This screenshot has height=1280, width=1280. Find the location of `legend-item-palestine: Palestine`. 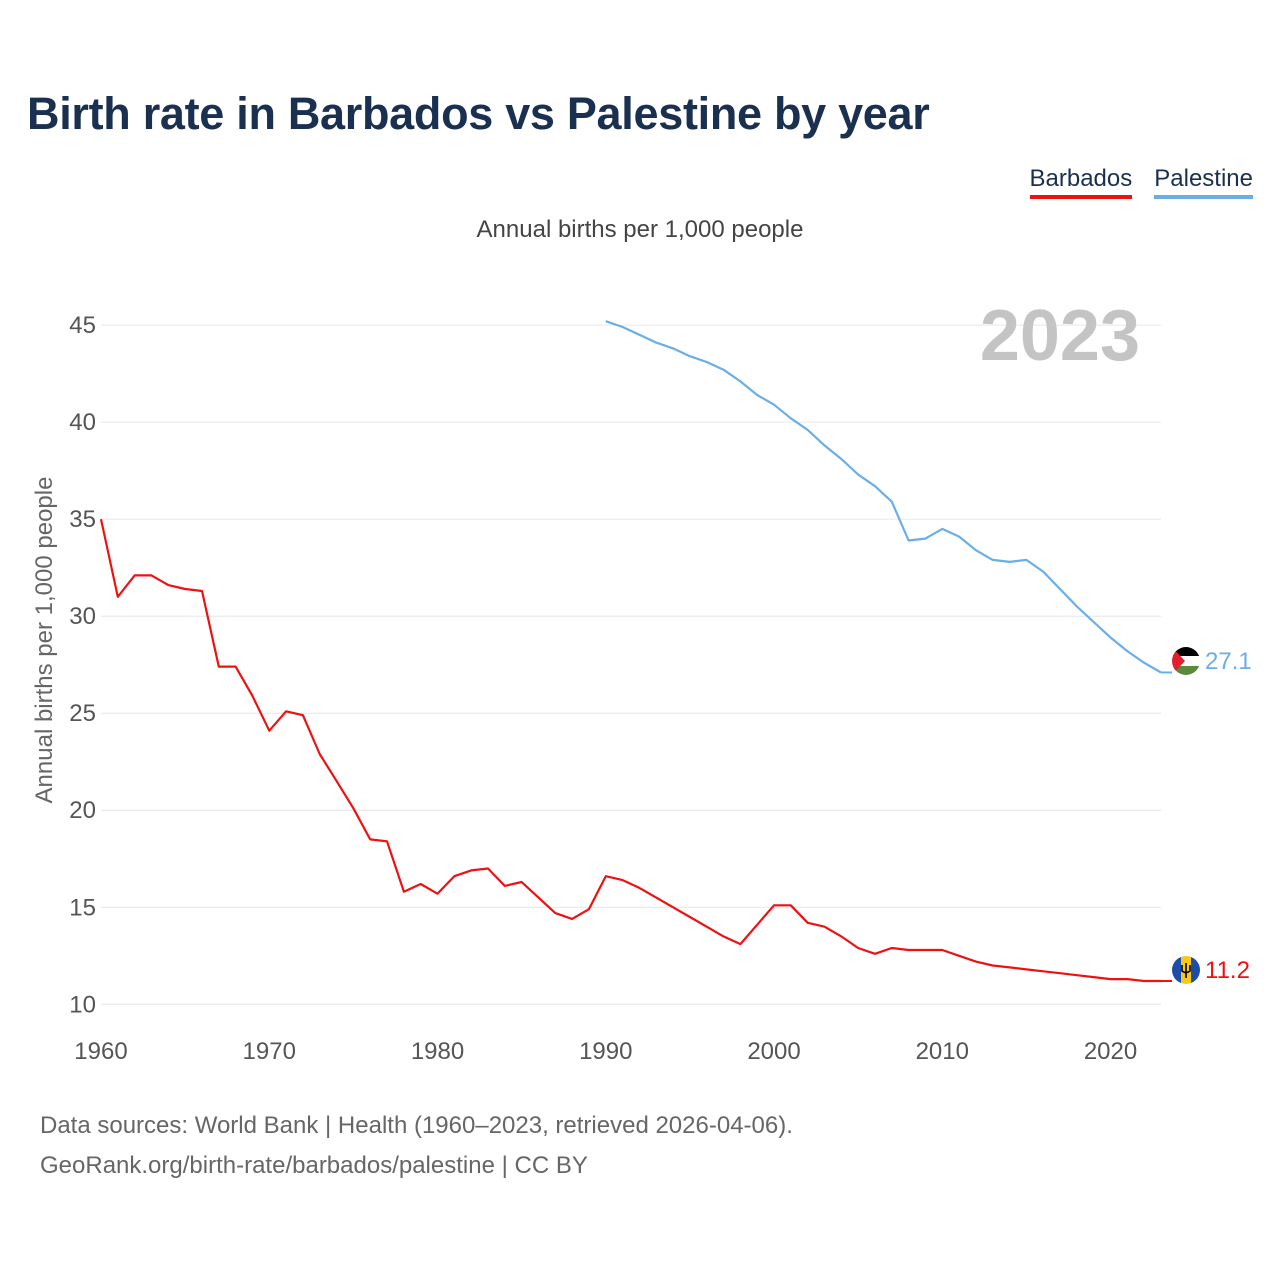

legend-item-palestine: Palestine is located at coordinates (1203, 182).